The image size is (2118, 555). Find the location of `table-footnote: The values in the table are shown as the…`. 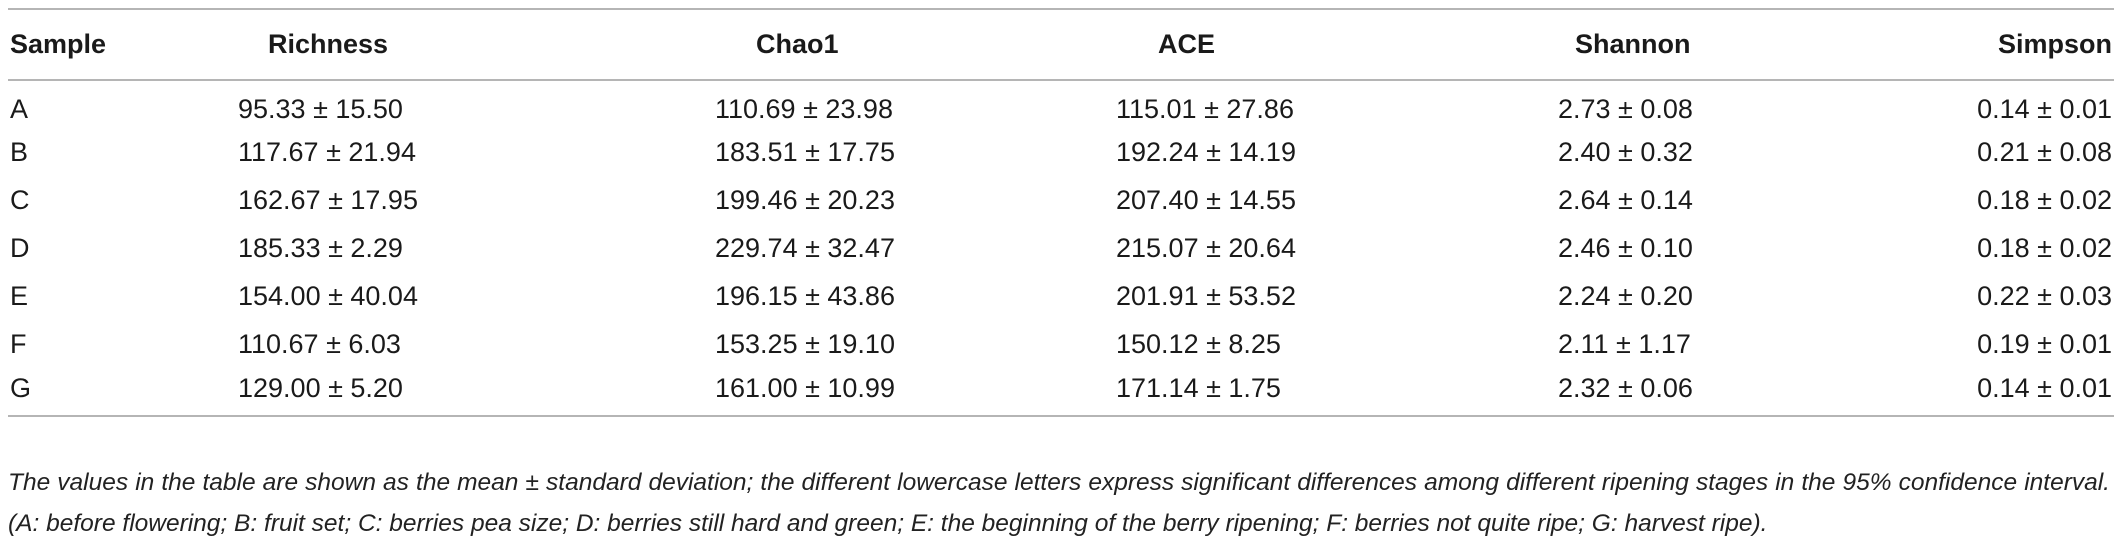

table-footnote: The values in the table are shown as the… is located at coordinates (1059, 503).